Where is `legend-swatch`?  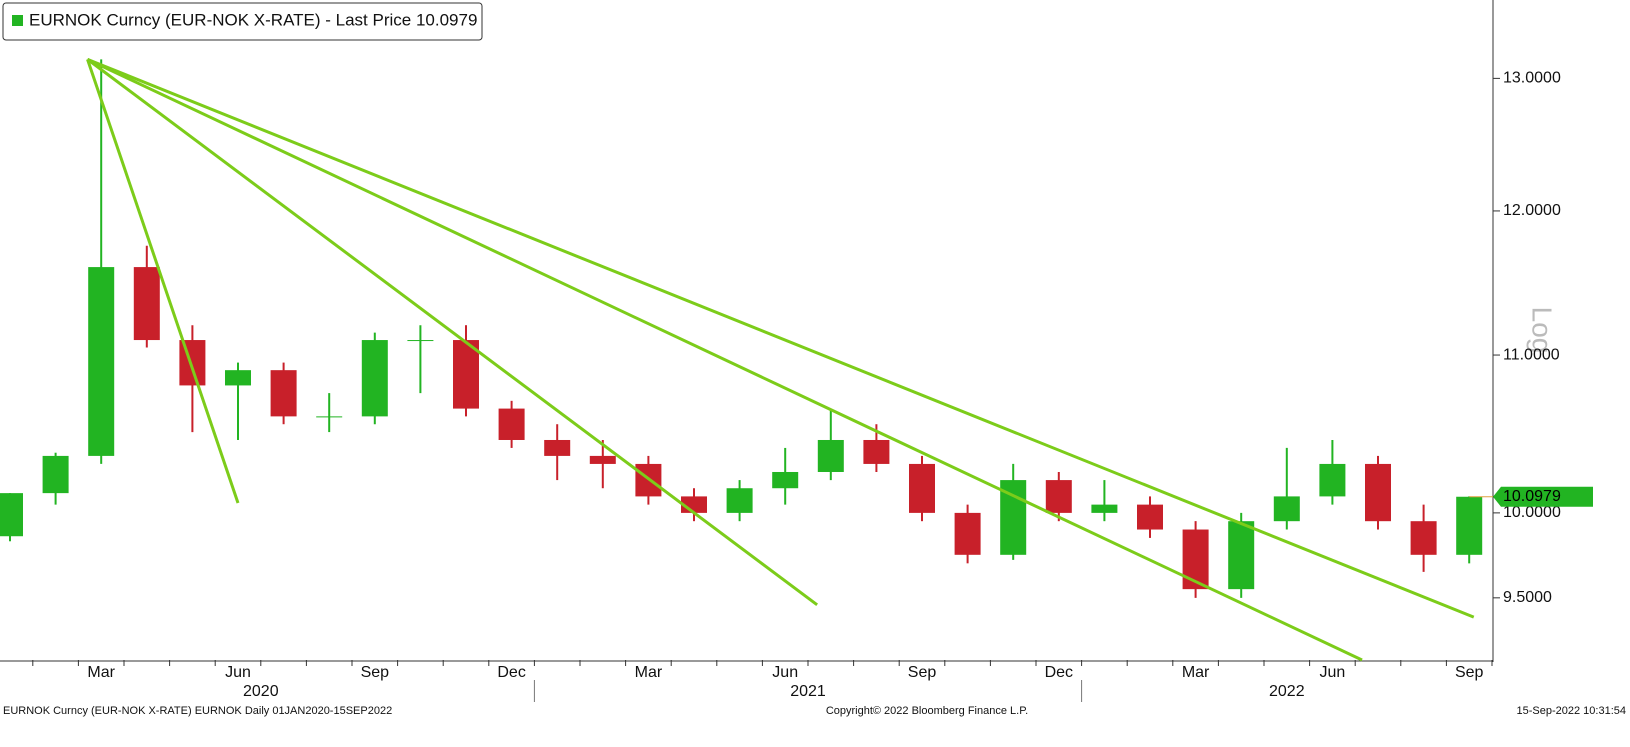
legend-swatch is located at coordinates (17, 20).